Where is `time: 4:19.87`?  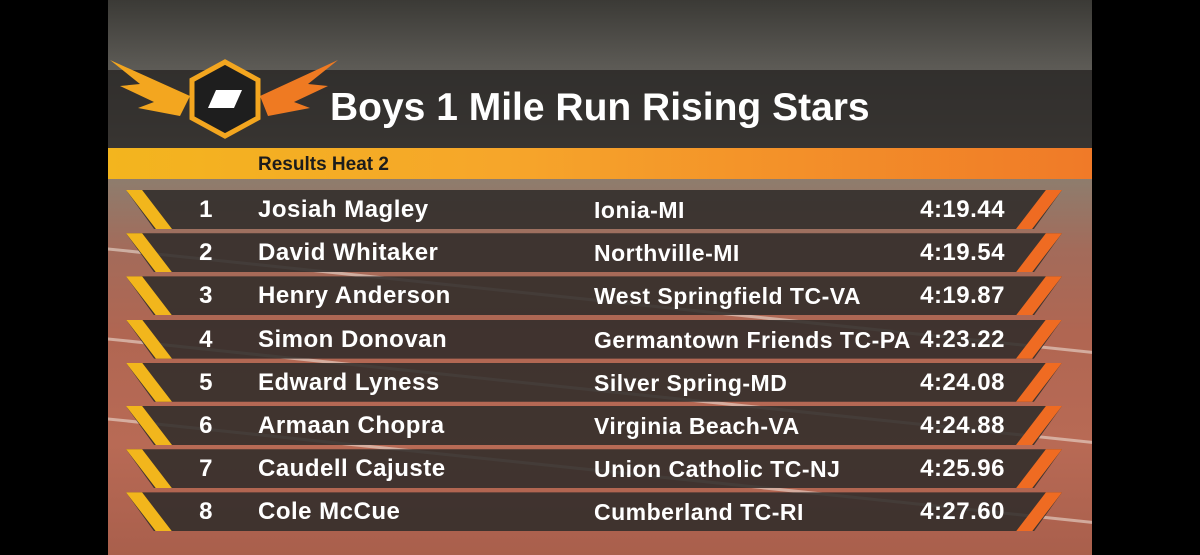
time: 4:19.87 is located at coordinates (962, 296).